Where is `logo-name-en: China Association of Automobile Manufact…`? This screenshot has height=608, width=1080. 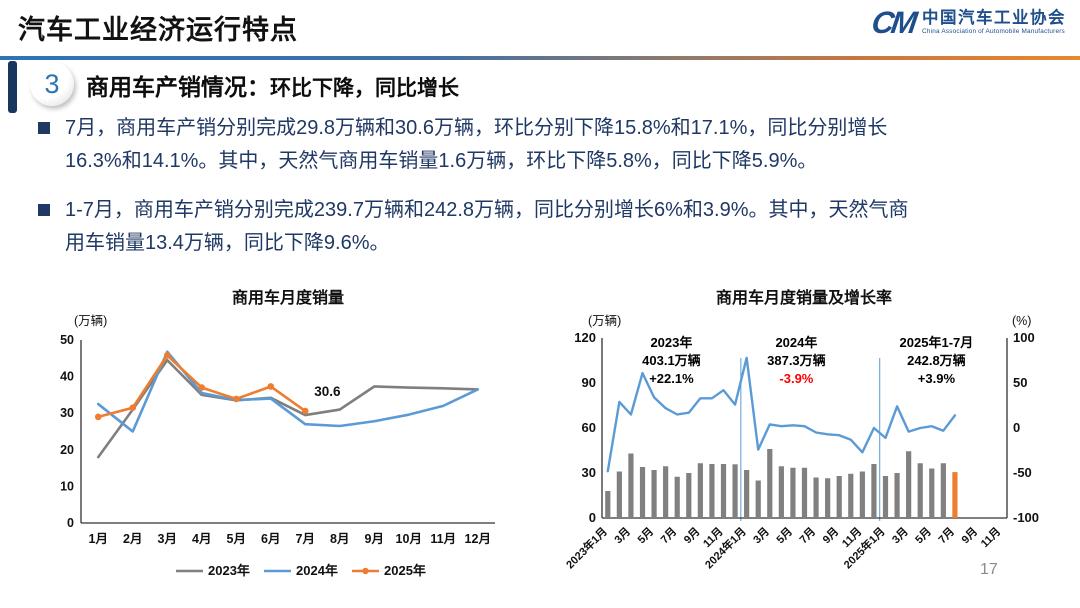
logo-name-en: China Association of Automobile Manufact… is located at coordinates (993, 32).